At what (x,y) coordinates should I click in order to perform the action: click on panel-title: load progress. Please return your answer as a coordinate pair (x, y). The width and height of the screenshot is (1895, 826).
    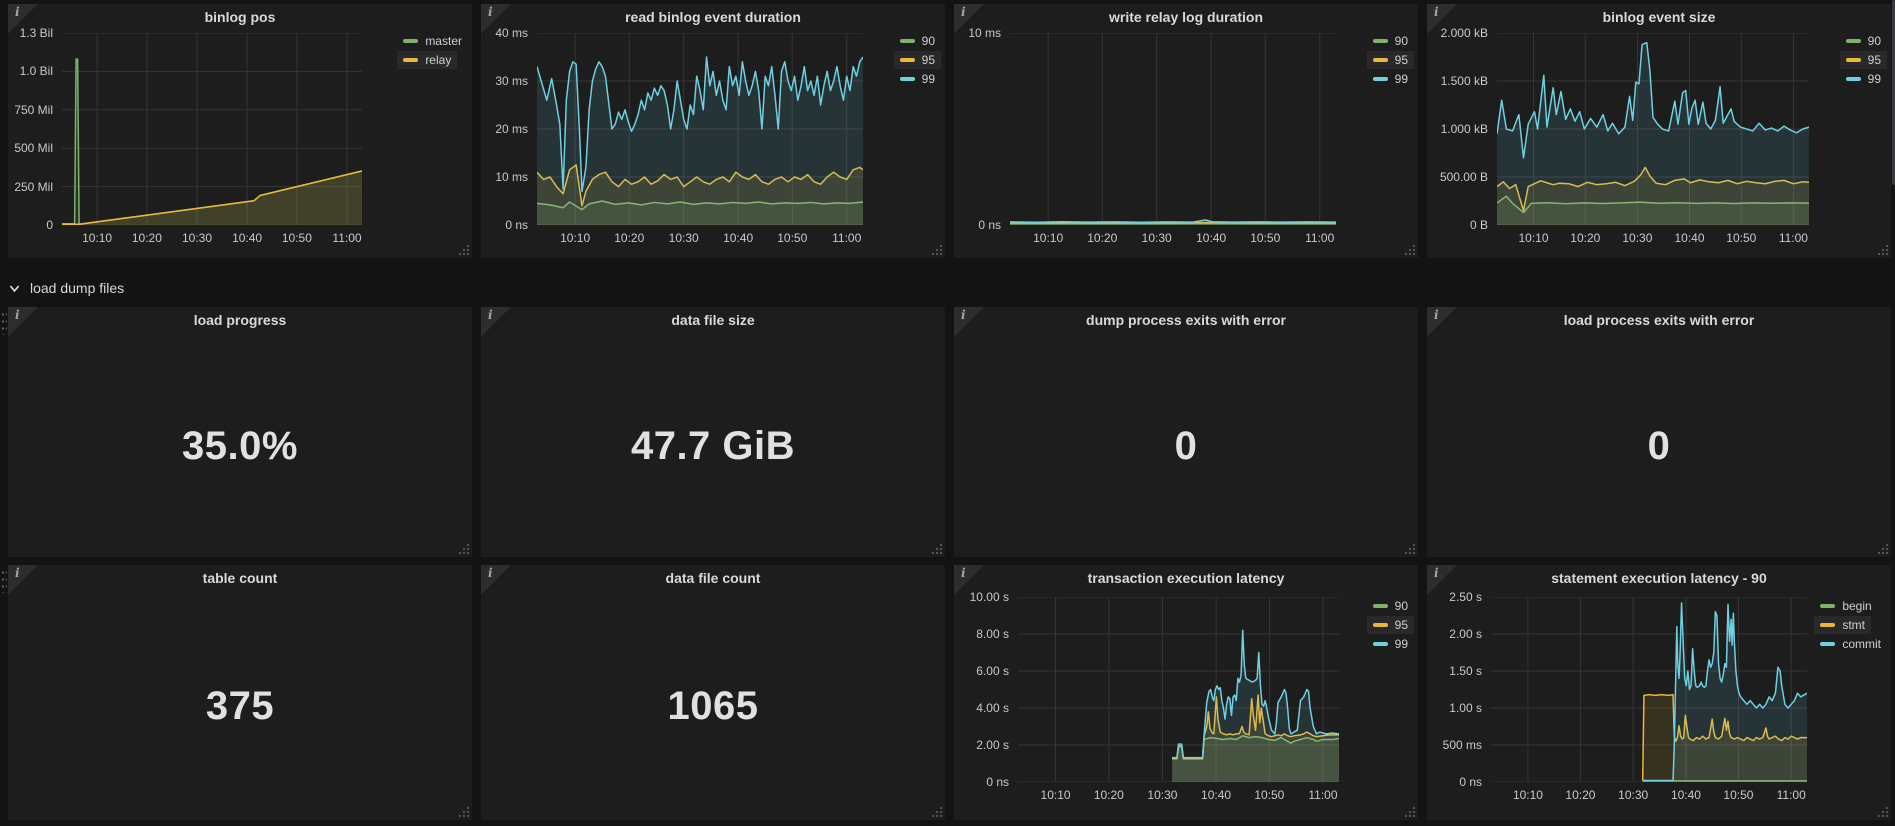
    Looking at the image, I should click on (240, 320).